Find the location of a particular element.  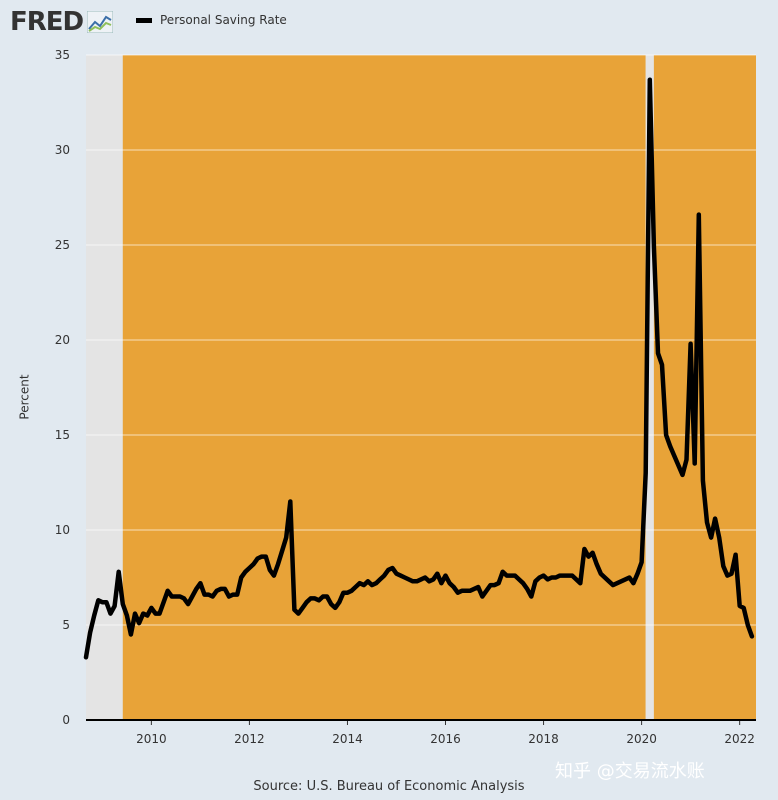

x-tick-label: 2012 is located at coordinates (249, 739).